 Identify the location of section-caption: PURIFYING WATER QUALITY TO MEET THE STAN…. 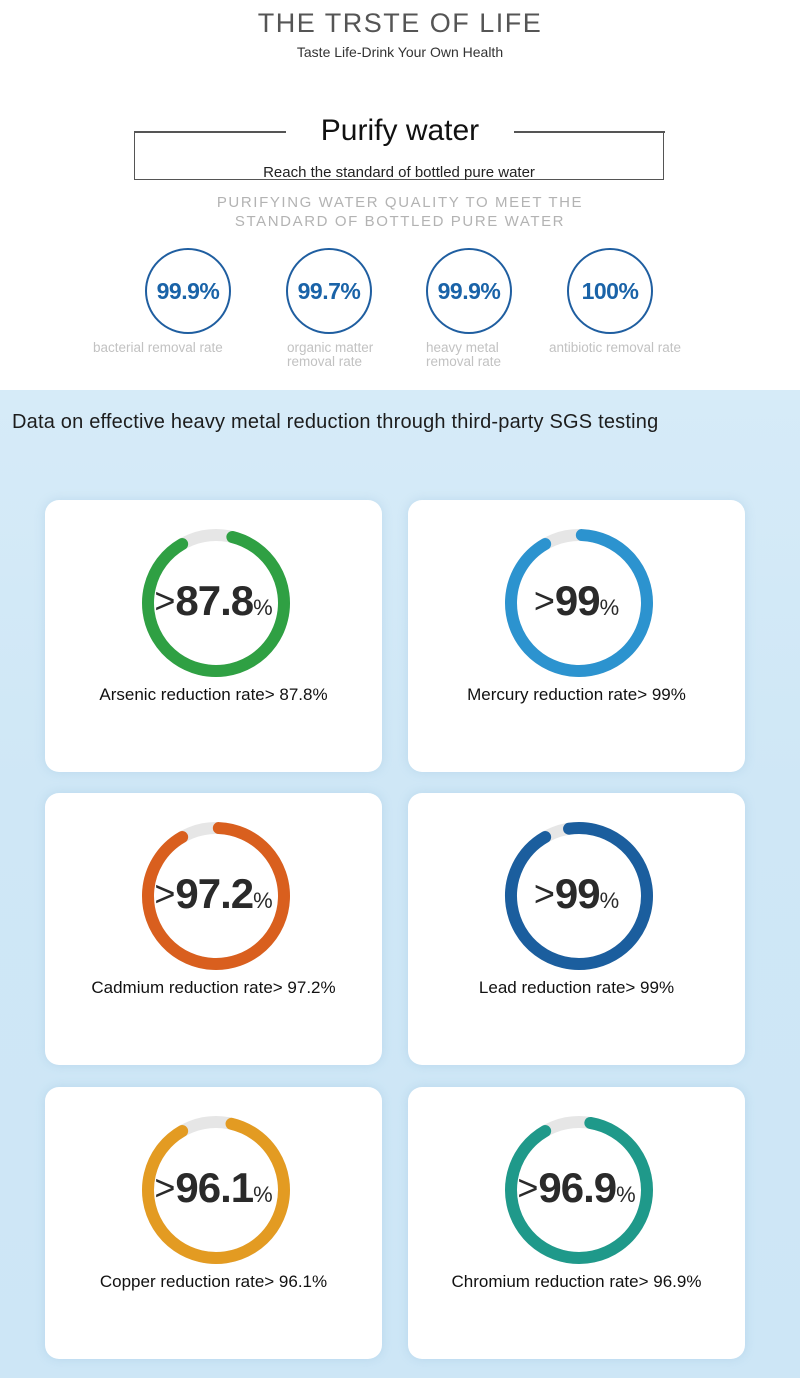
(400, 212).